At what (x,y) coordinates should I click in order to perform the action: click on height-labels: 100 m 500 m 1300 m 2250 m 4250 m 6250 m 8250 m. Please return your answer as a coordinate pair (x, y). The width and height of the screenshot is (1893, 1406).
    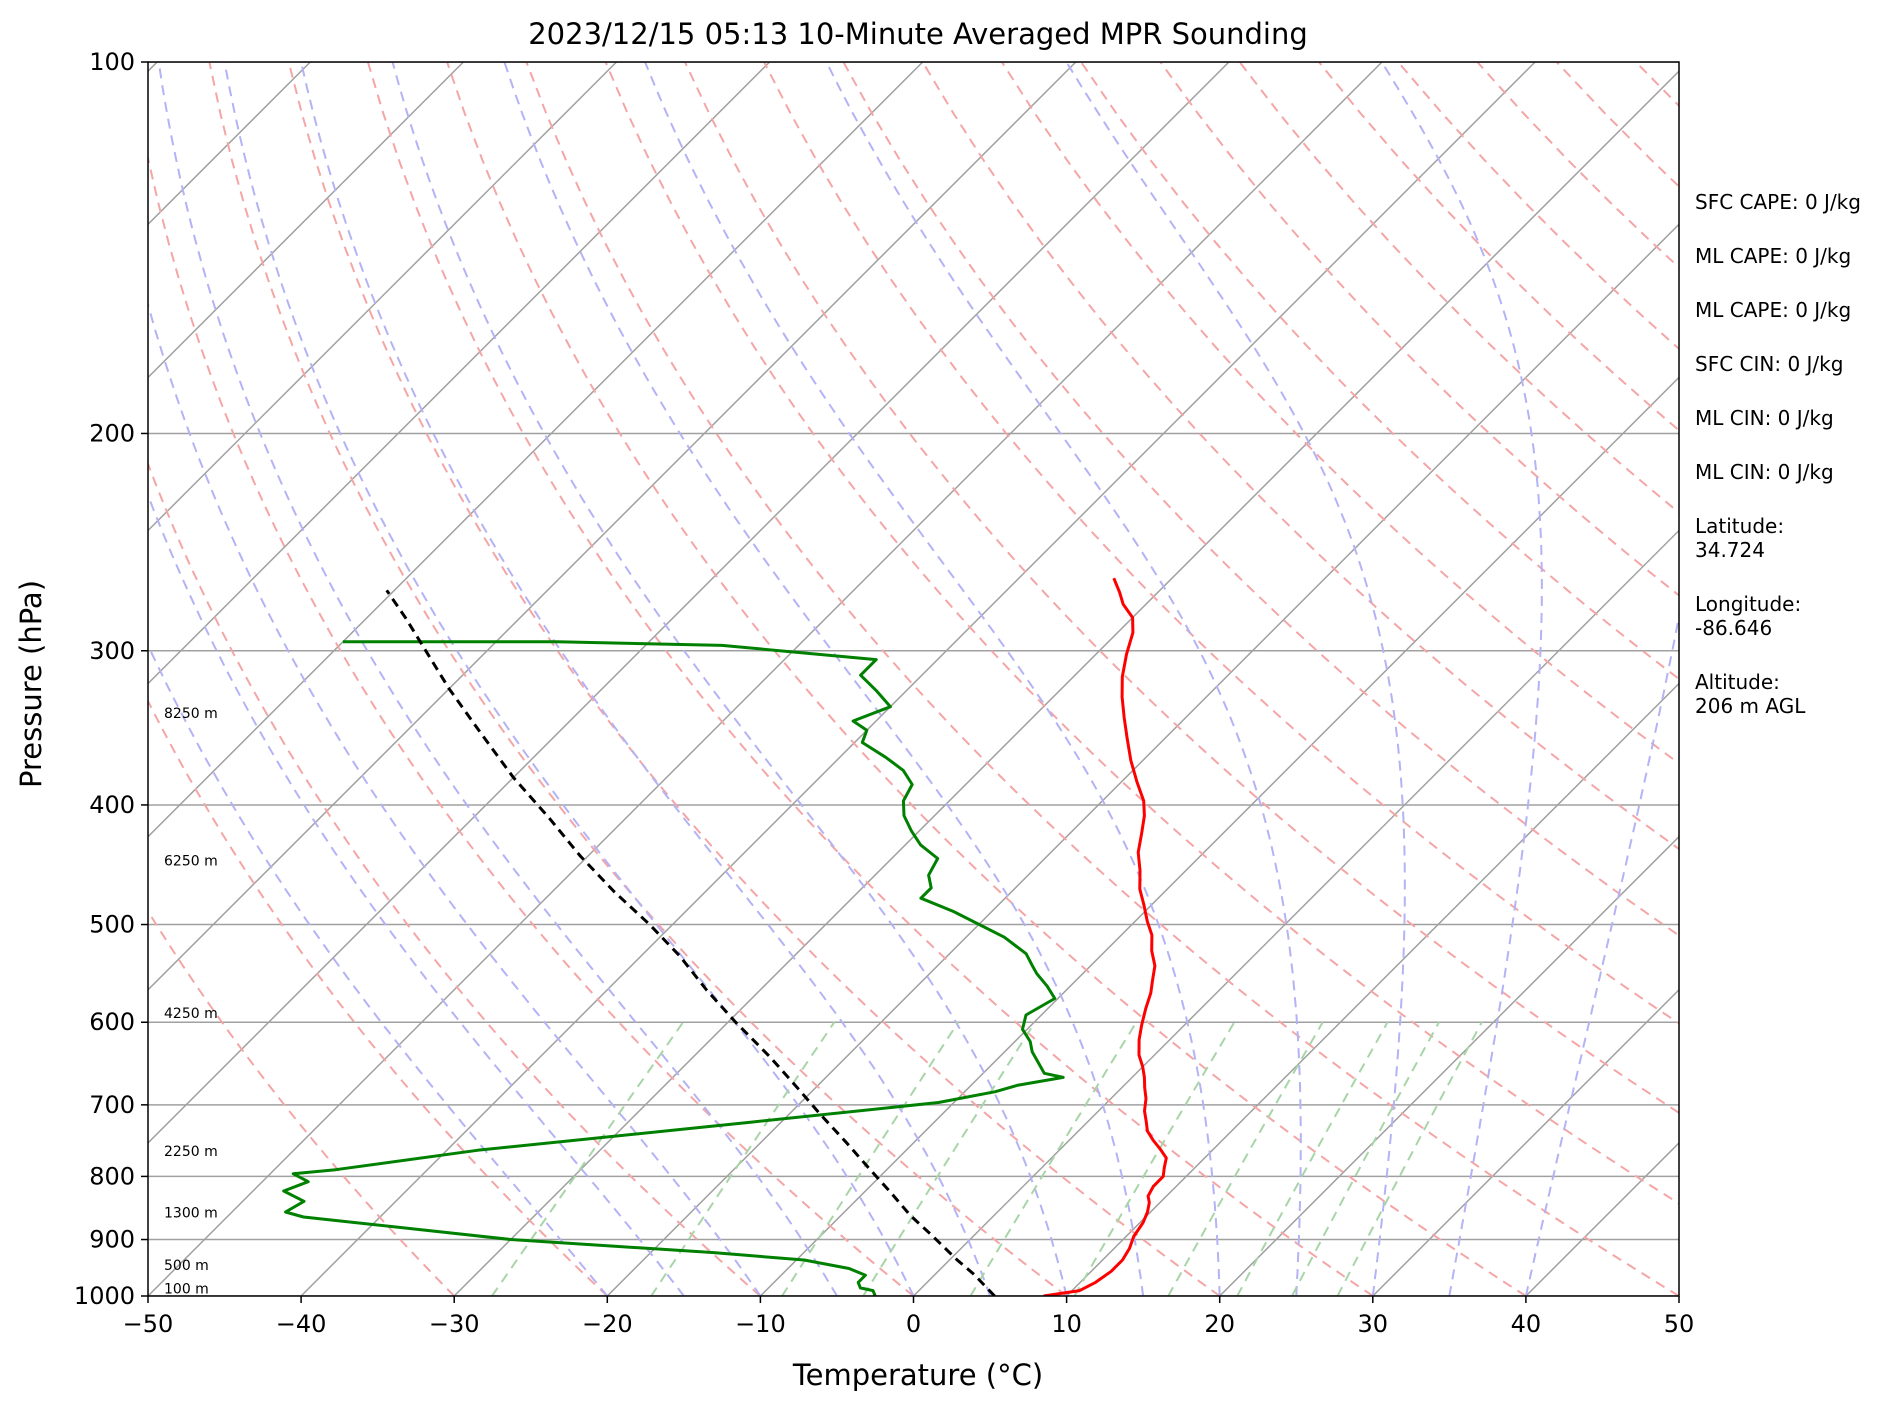
    Looking at the image, I should click on (191, 1001).